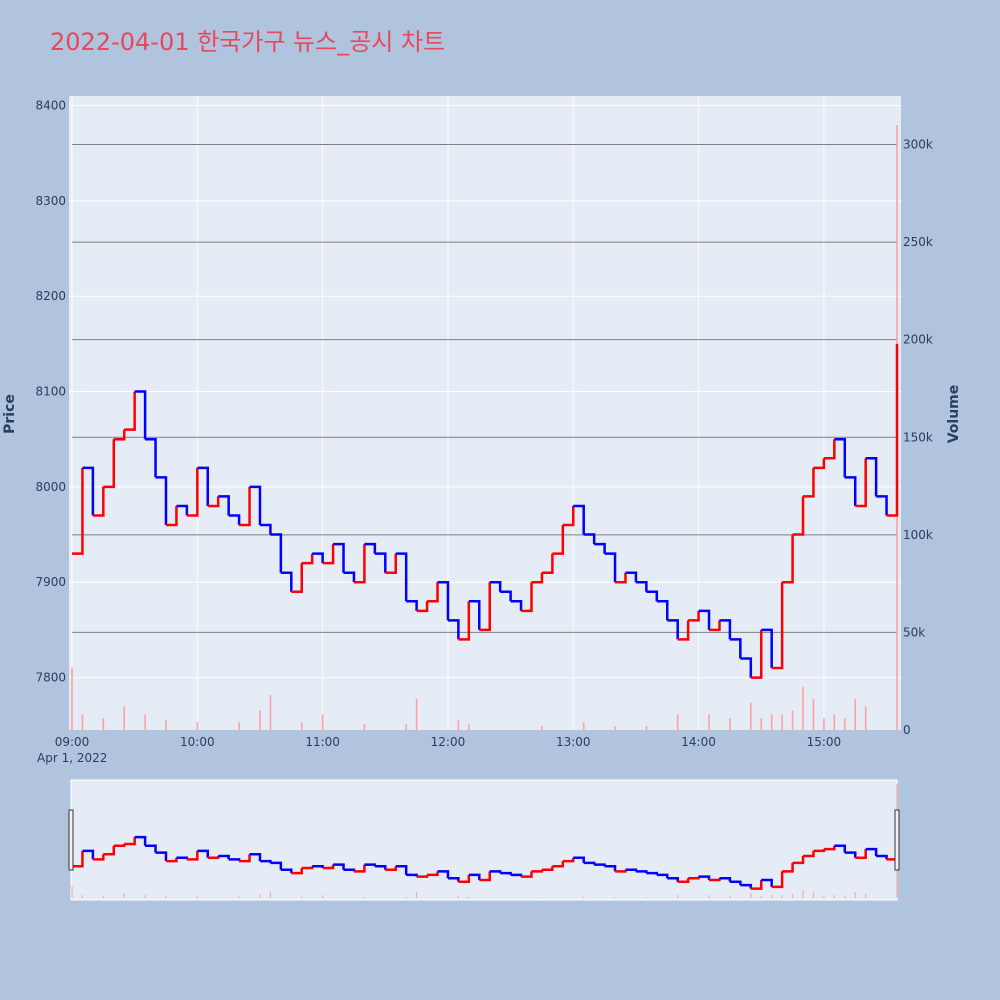 The height and width of the screenshot is (1000, 1000). I want to click on volume-tick-label: 200k, so click(918, 340).